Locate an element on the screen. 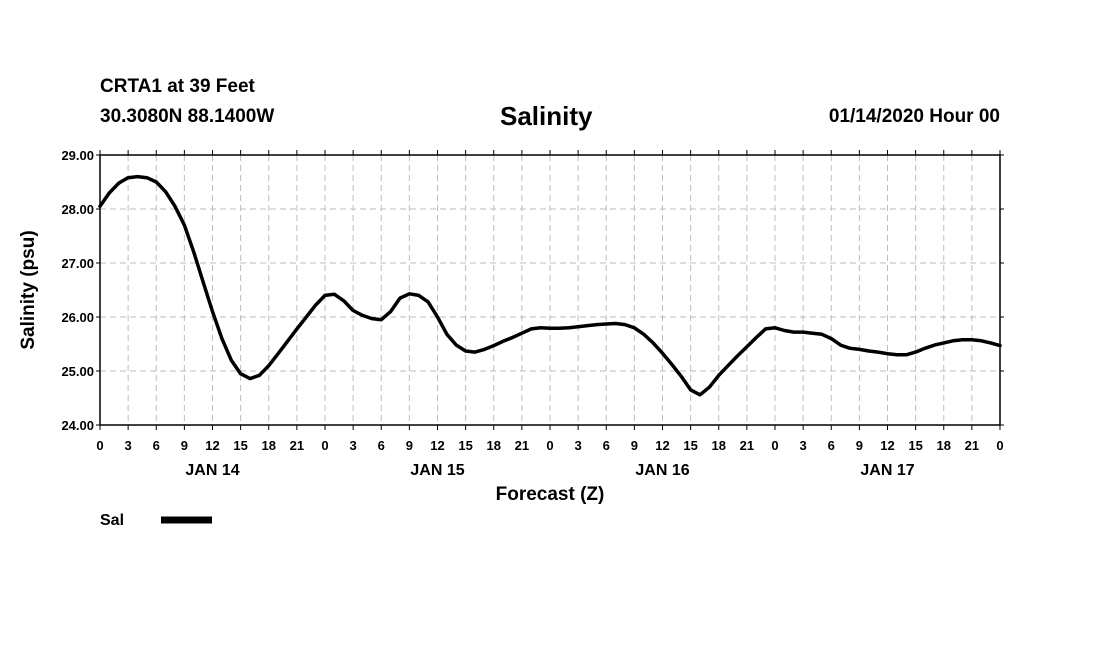 This screenshot has height=650, width=1100. chart-title: Salinity is located at coordinates (546, 116).